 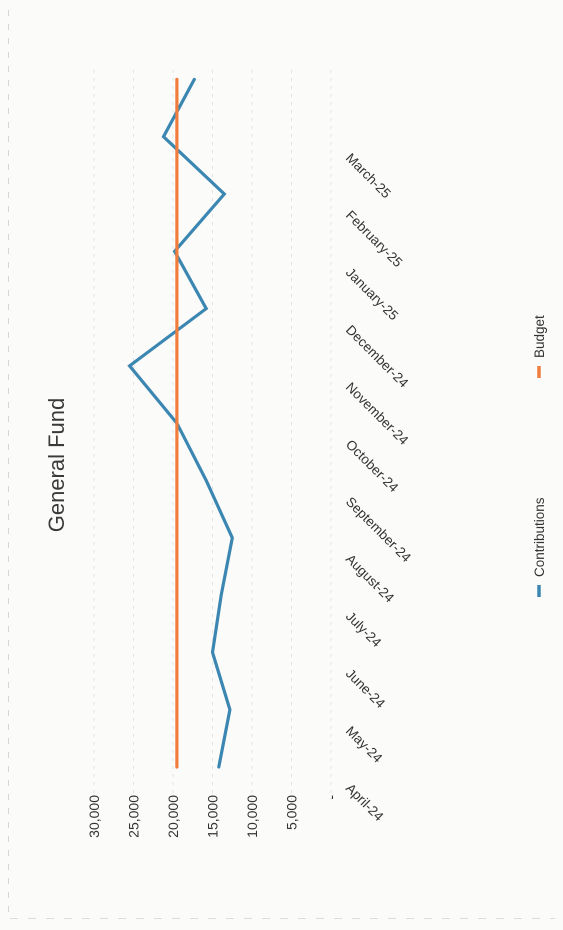 I want to click on x-category-label: August-24, so click(x=370, y=578).